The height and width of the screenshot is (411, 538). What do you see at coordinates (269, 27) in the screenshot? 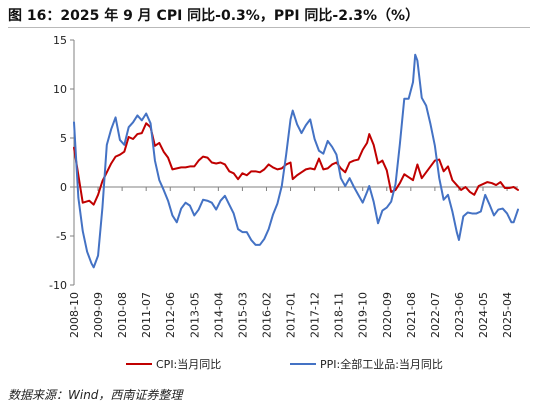
I see `title-rule` at bounding box center [269, 27].